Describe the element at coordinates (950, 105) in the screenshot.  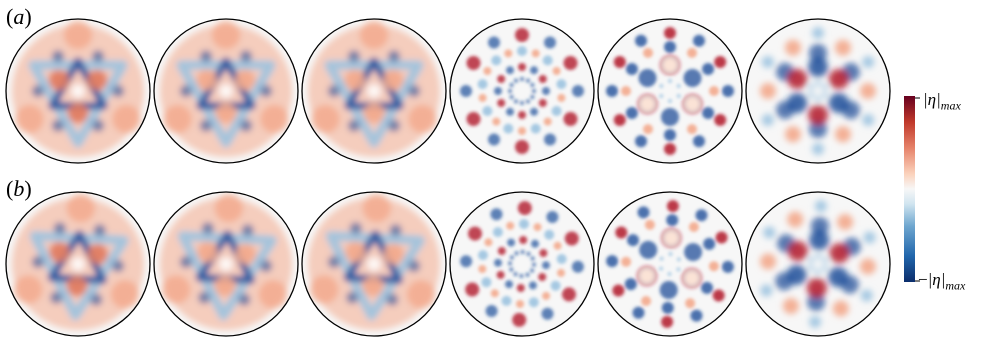
I see `colorbar-max-sub: max` at that location.